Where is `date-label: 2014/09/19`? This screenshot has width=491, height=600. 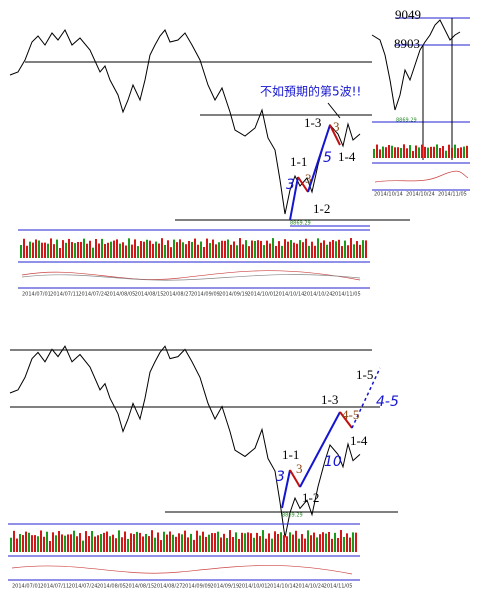
date-label: 2014/09/19 is located at coordinates (233, 295).